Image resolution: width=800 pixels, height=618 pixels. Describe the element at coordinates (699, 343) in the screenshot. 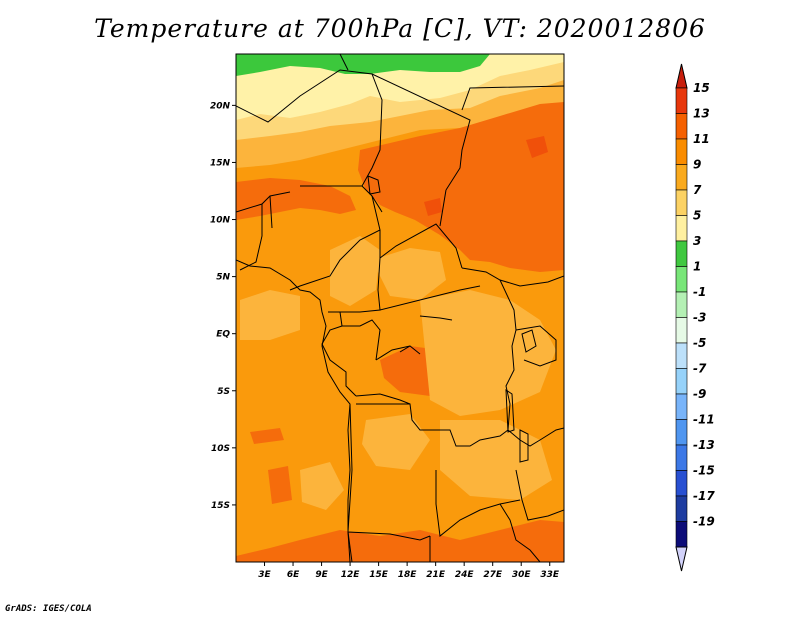

I see `colorbar-label: -5` at that location.